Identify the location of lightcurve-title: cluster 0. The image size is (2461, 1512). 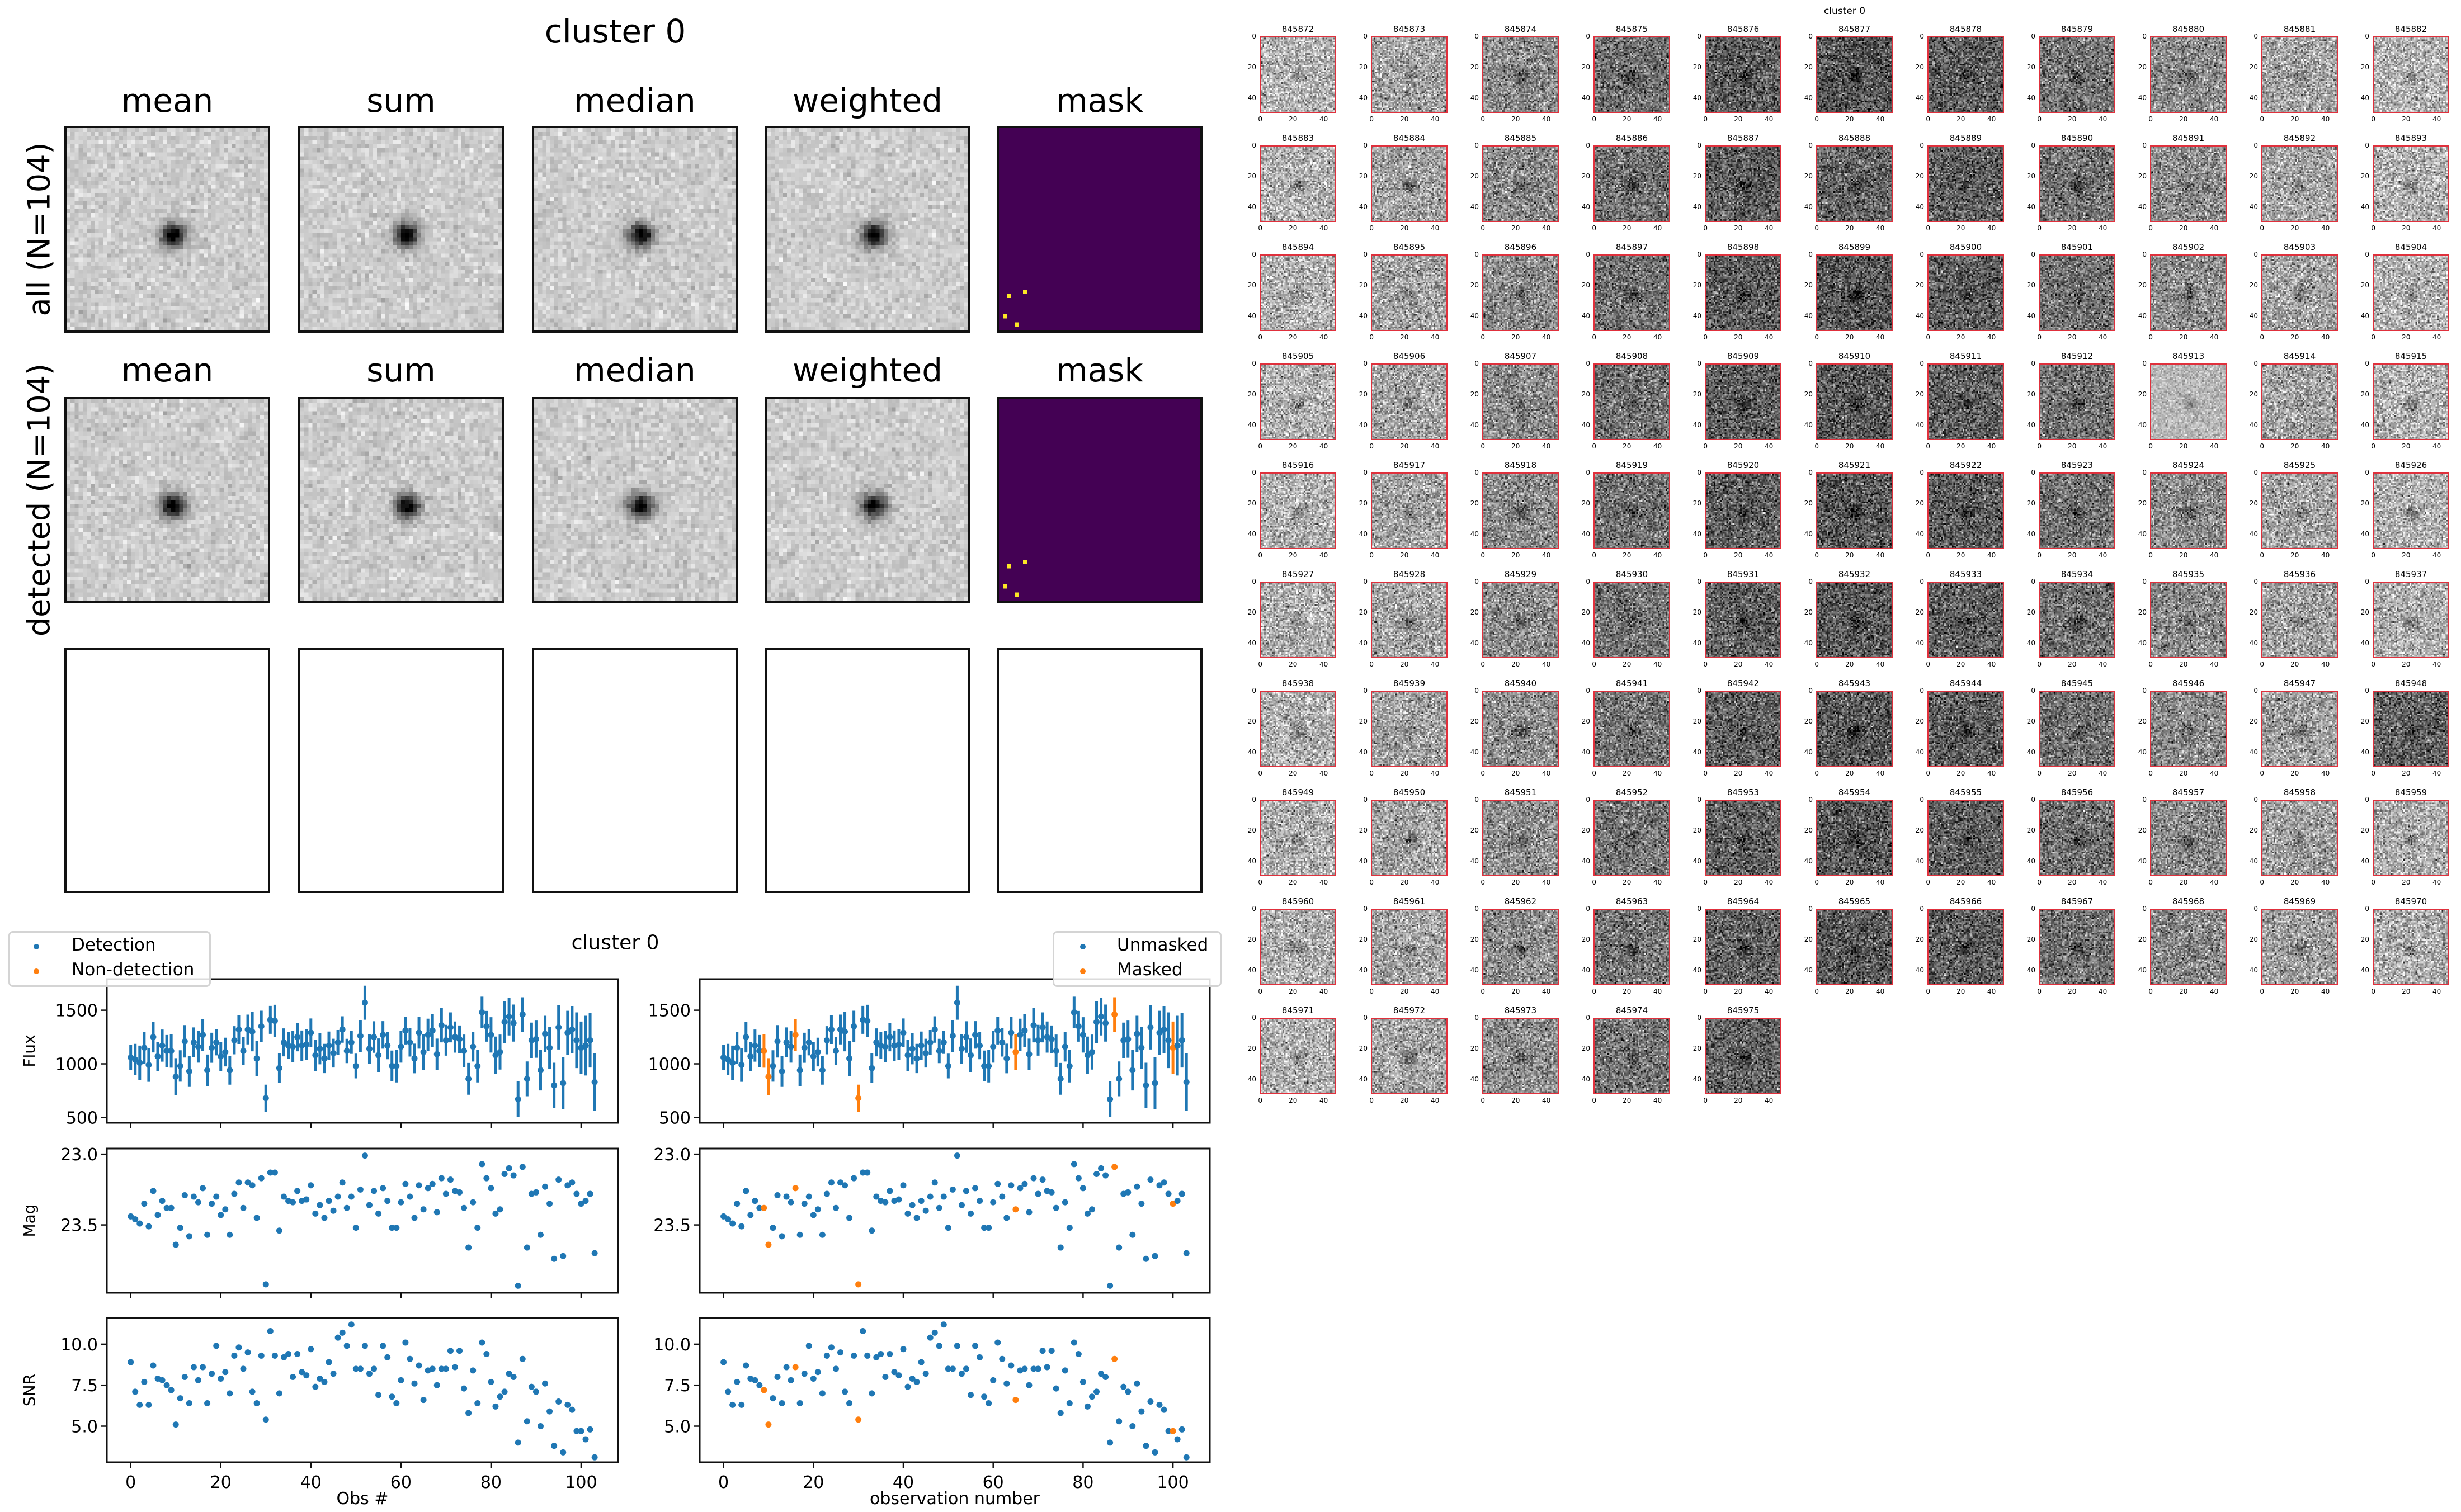
(615, 943).